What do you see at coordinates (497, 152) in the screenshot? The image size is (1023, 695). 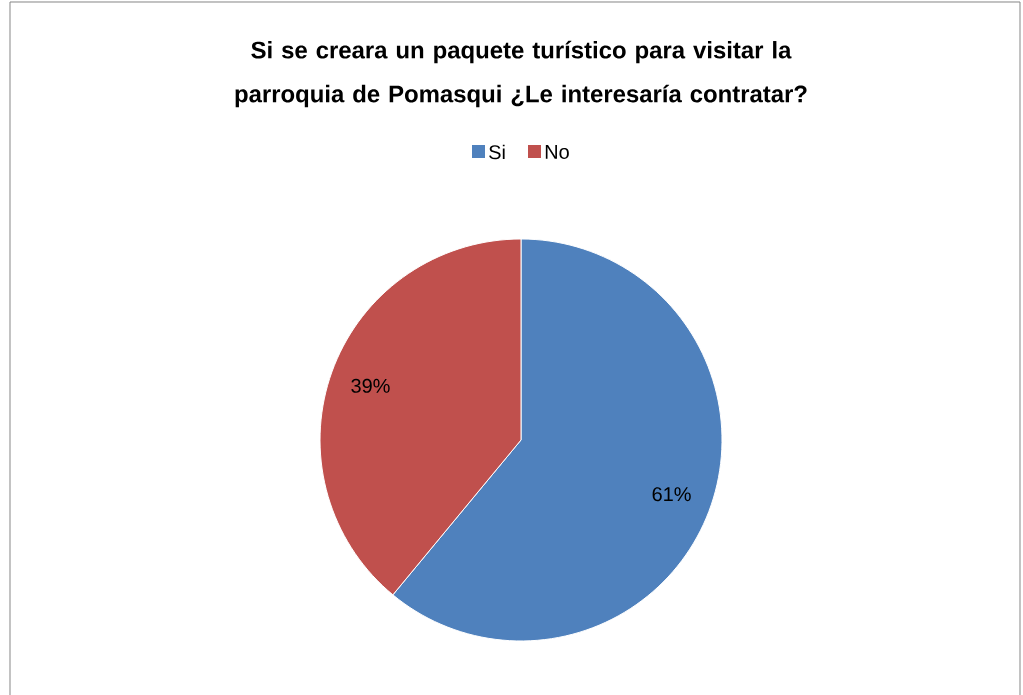 I see `legend-label: Si` at bounding box center [497, 152].